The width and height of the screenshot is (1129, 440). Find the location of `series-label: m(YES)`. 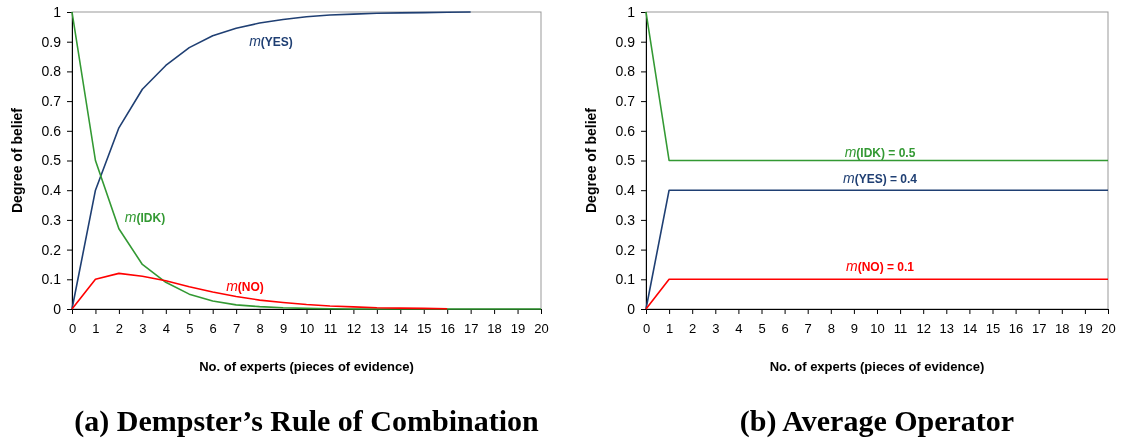

series-label: m(YES) is located at coordinates (271, 41).